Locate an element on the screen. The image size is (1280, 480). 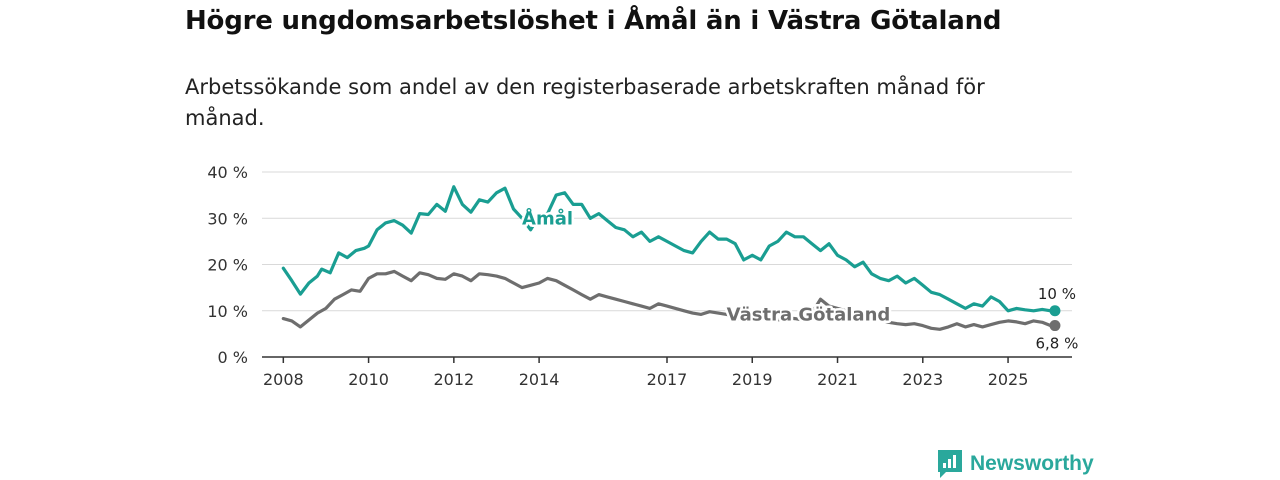
series-labels: 10 % 6,8 % Åmål Västra Götaland is located at coordinates (799, 278).